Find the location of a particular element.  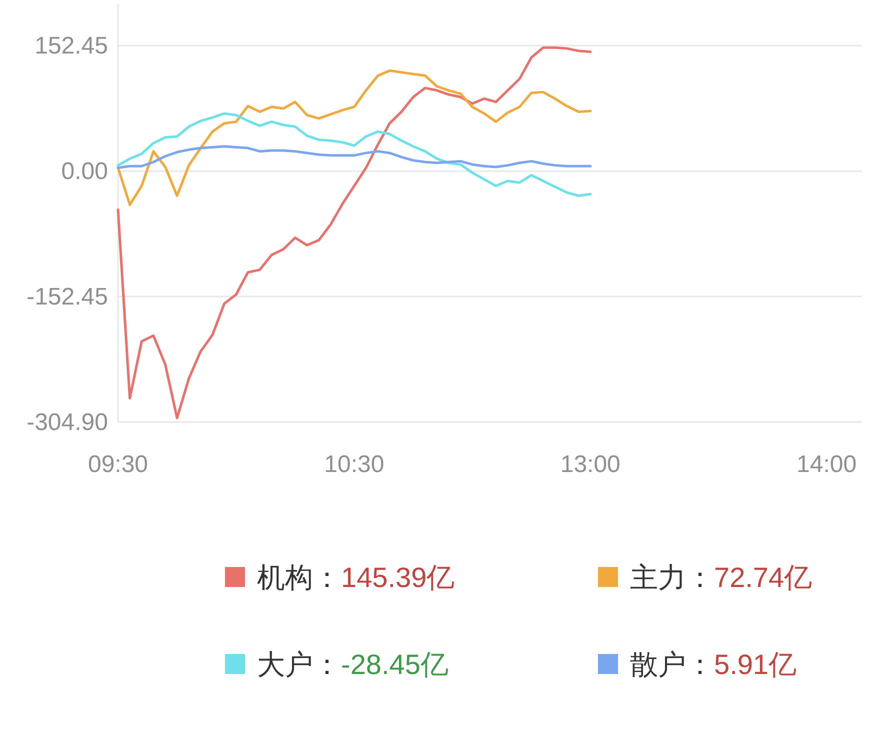

text: -28.45亿 is located at coordinates (394, 664).